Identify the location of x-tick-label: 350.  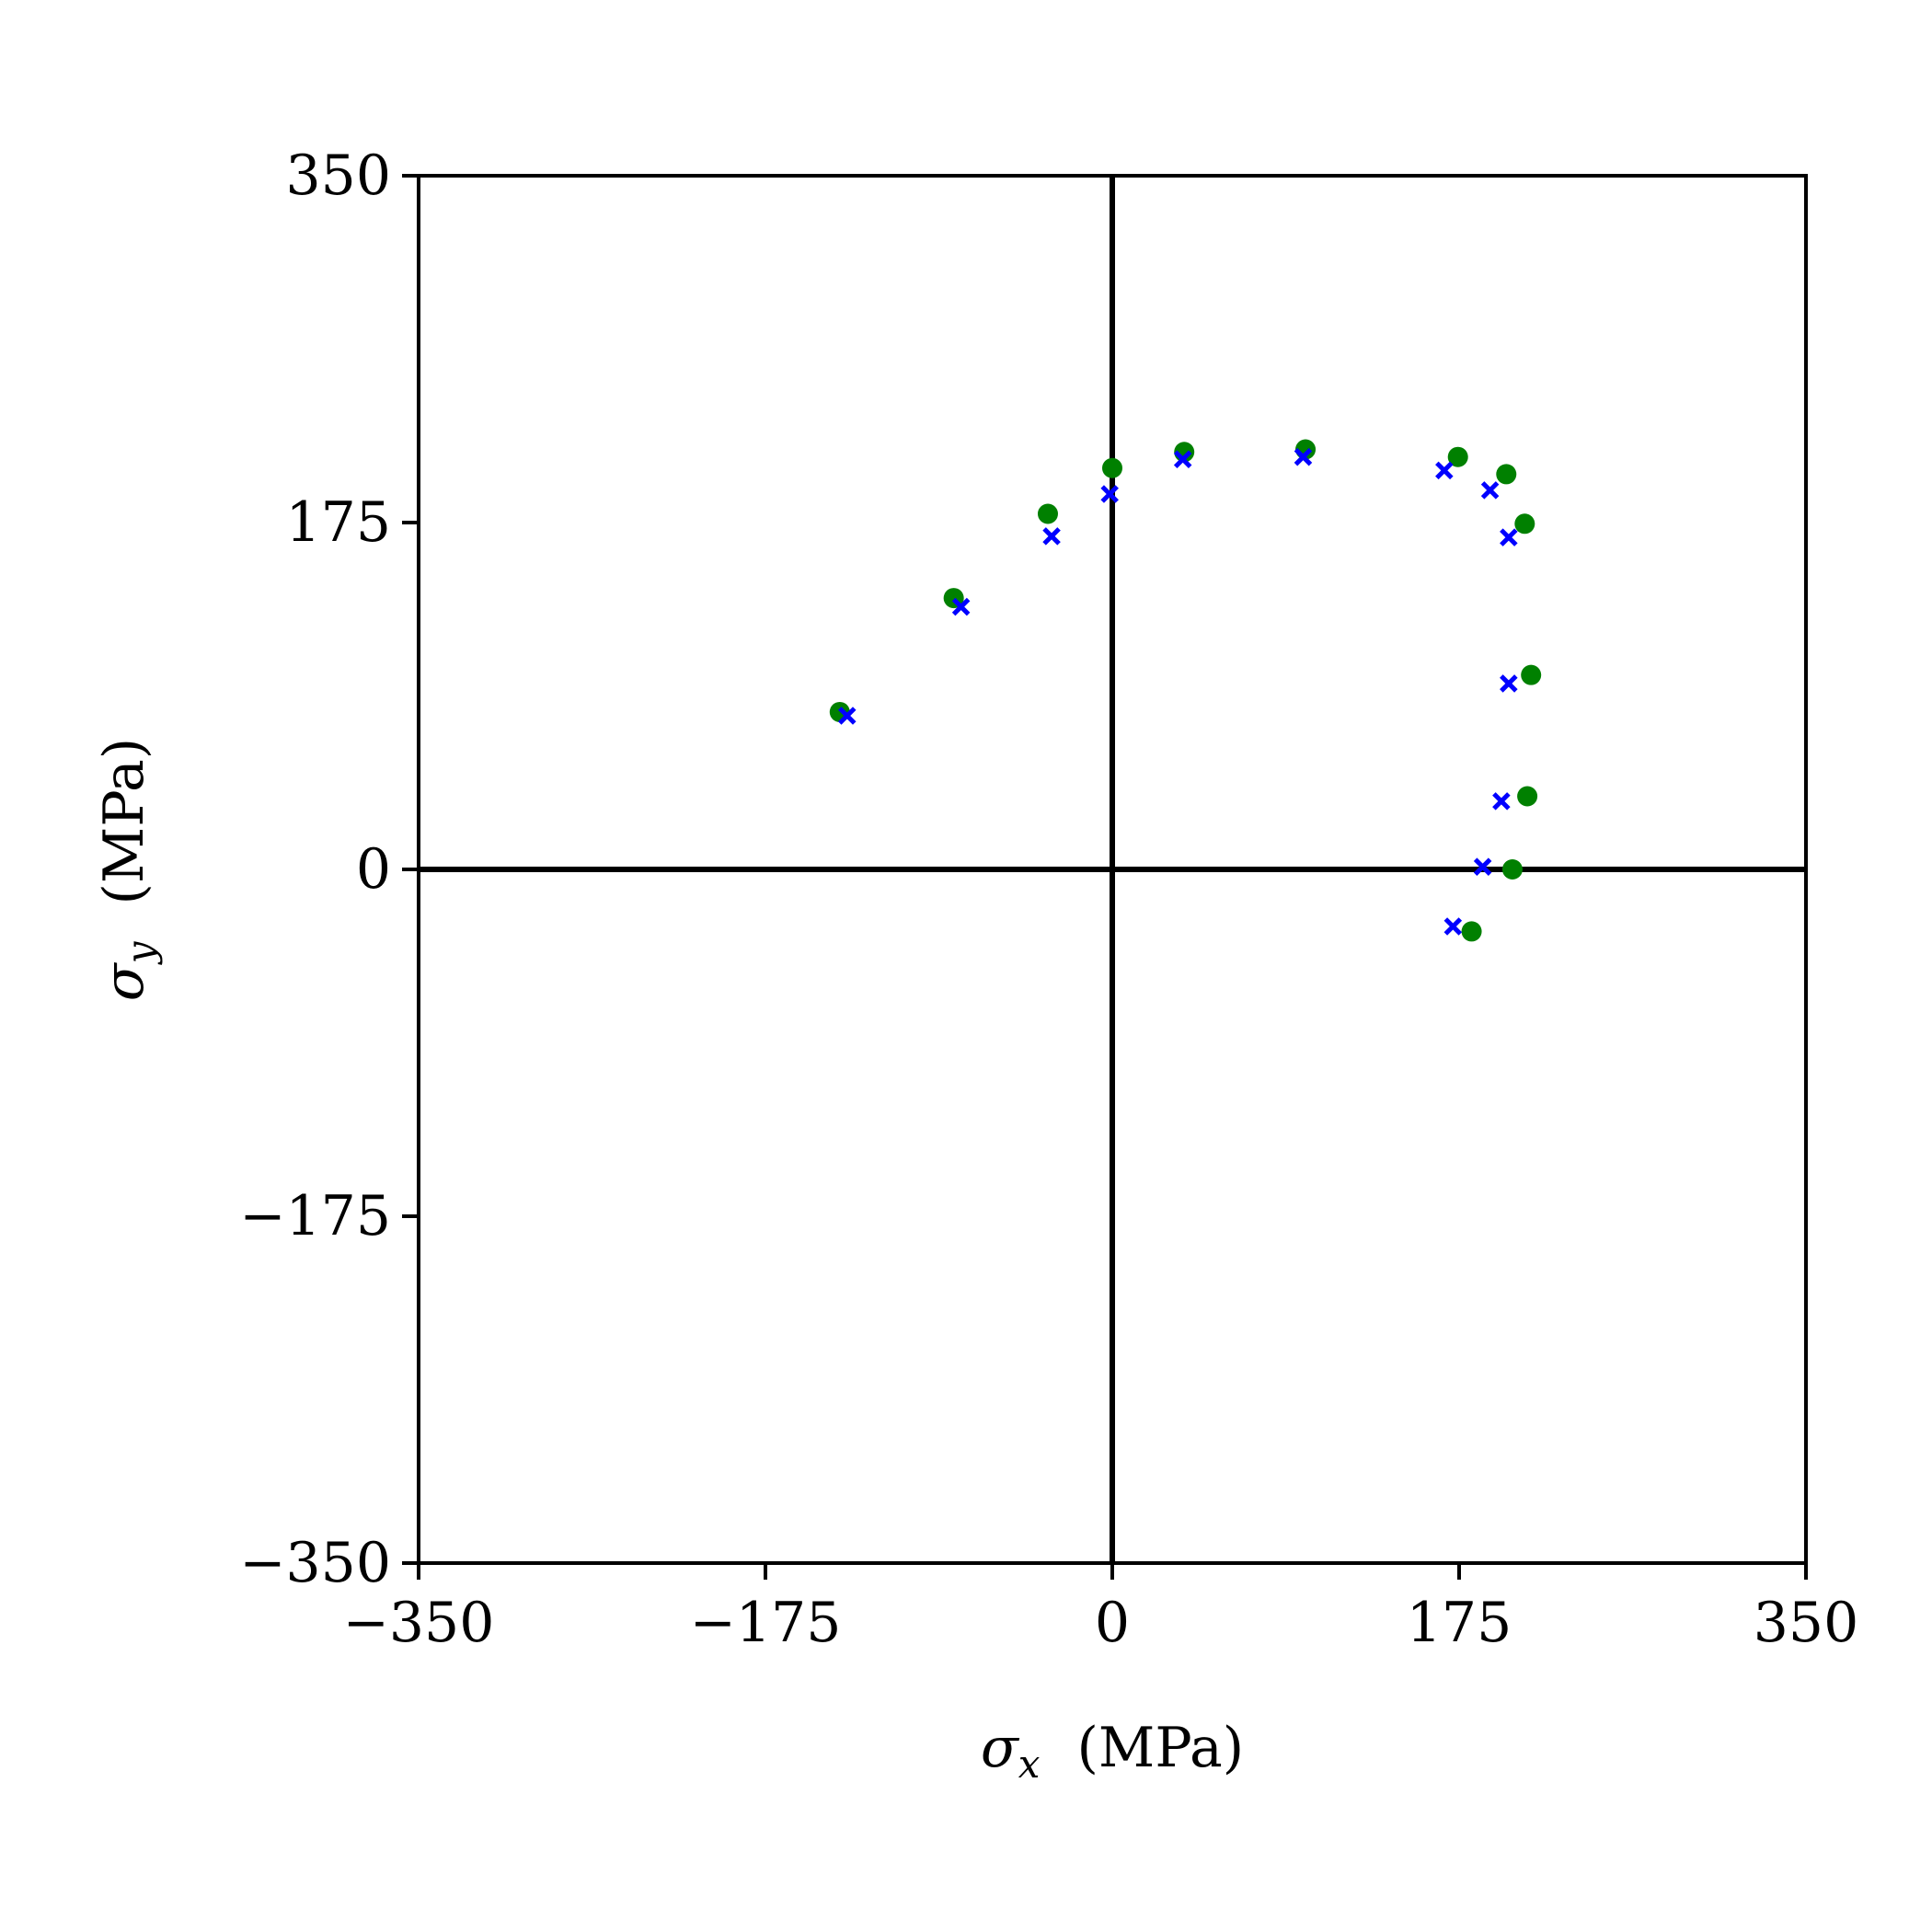
(1806, 1623).